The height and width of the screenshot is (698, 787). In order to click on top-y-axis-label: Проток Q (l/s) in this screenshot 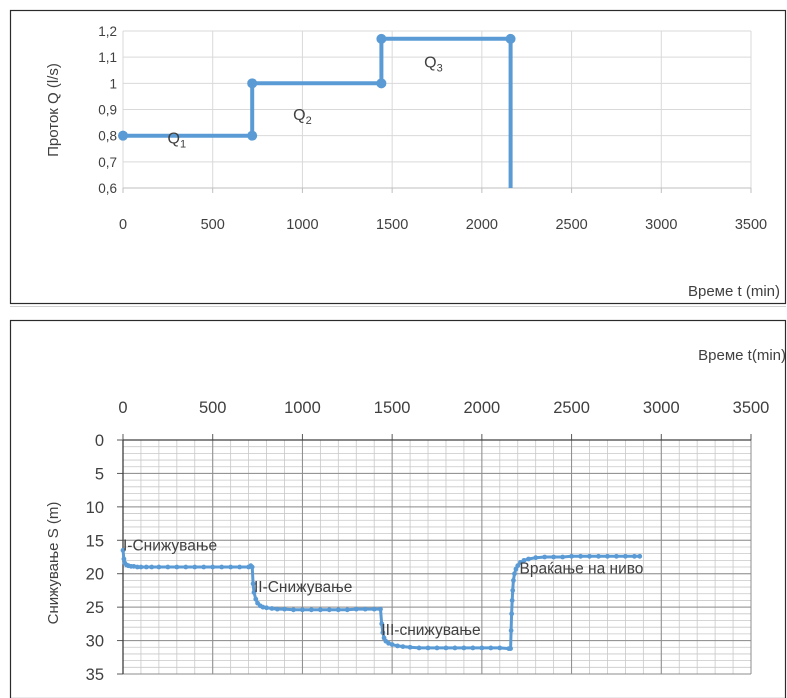, I will do `click(53, 110)`.